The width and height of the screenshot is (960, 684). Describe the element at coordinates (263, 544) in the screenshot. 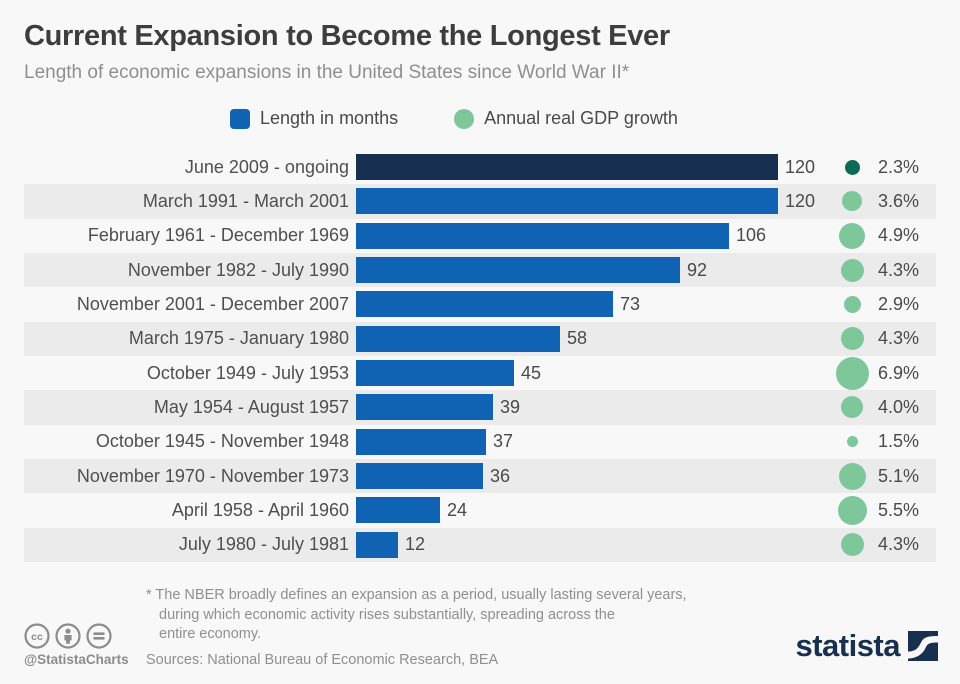

I see `period-label: July 1980 - July 1981` at that location.